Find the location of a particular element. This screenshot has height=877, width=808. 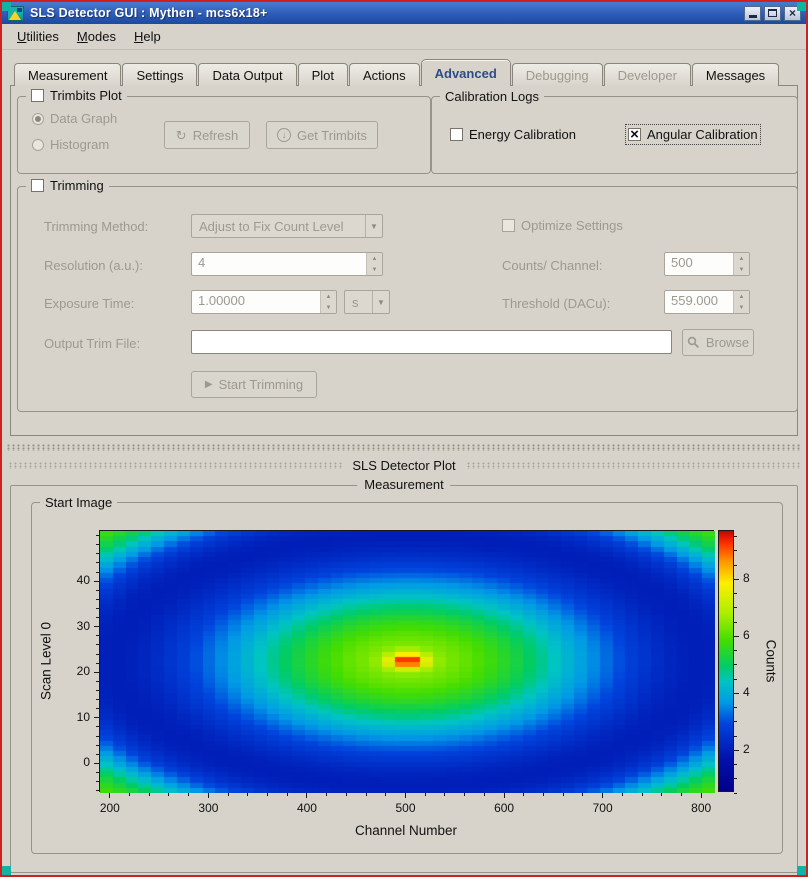

y-major-tick is located at coordinates (97, 581).